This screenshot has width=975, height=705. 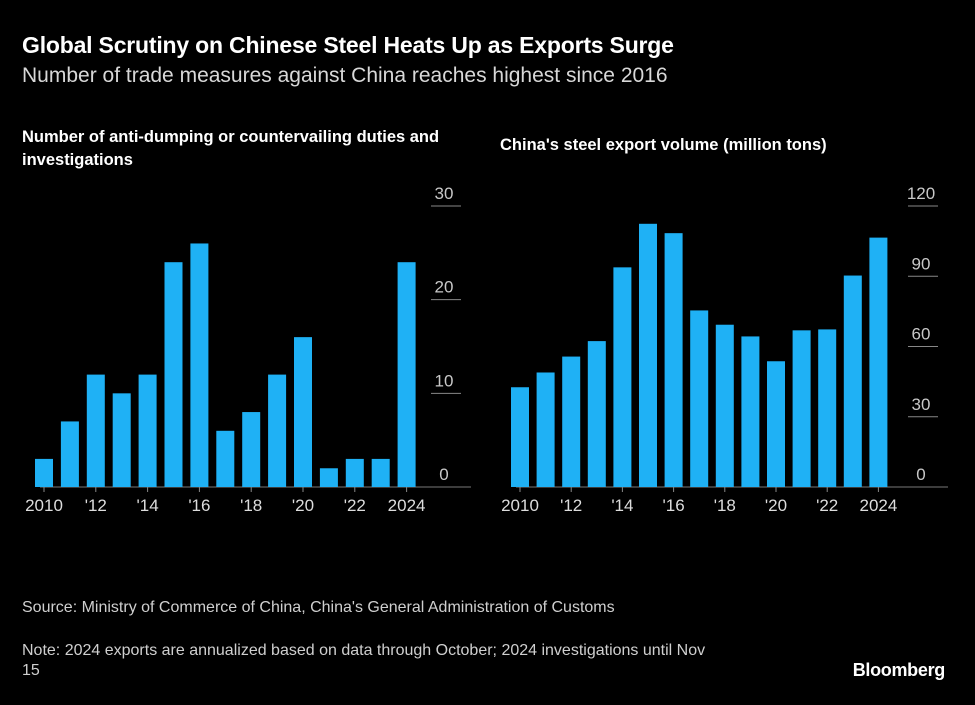 I want to click on right-chart-x-tick-label: 2024, so click(x=878, y=505).